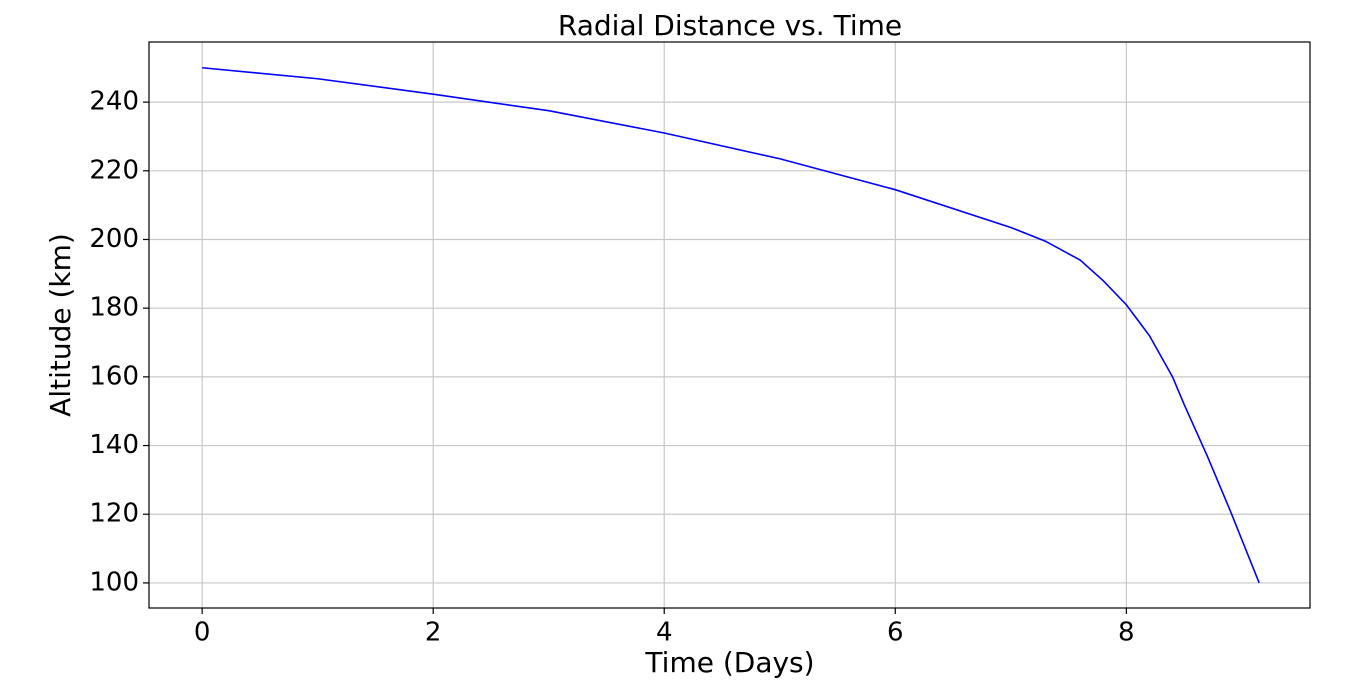 The image size is (1349, 690). I want to click on y-axis-label: Altitude (km), so click(60, 325).